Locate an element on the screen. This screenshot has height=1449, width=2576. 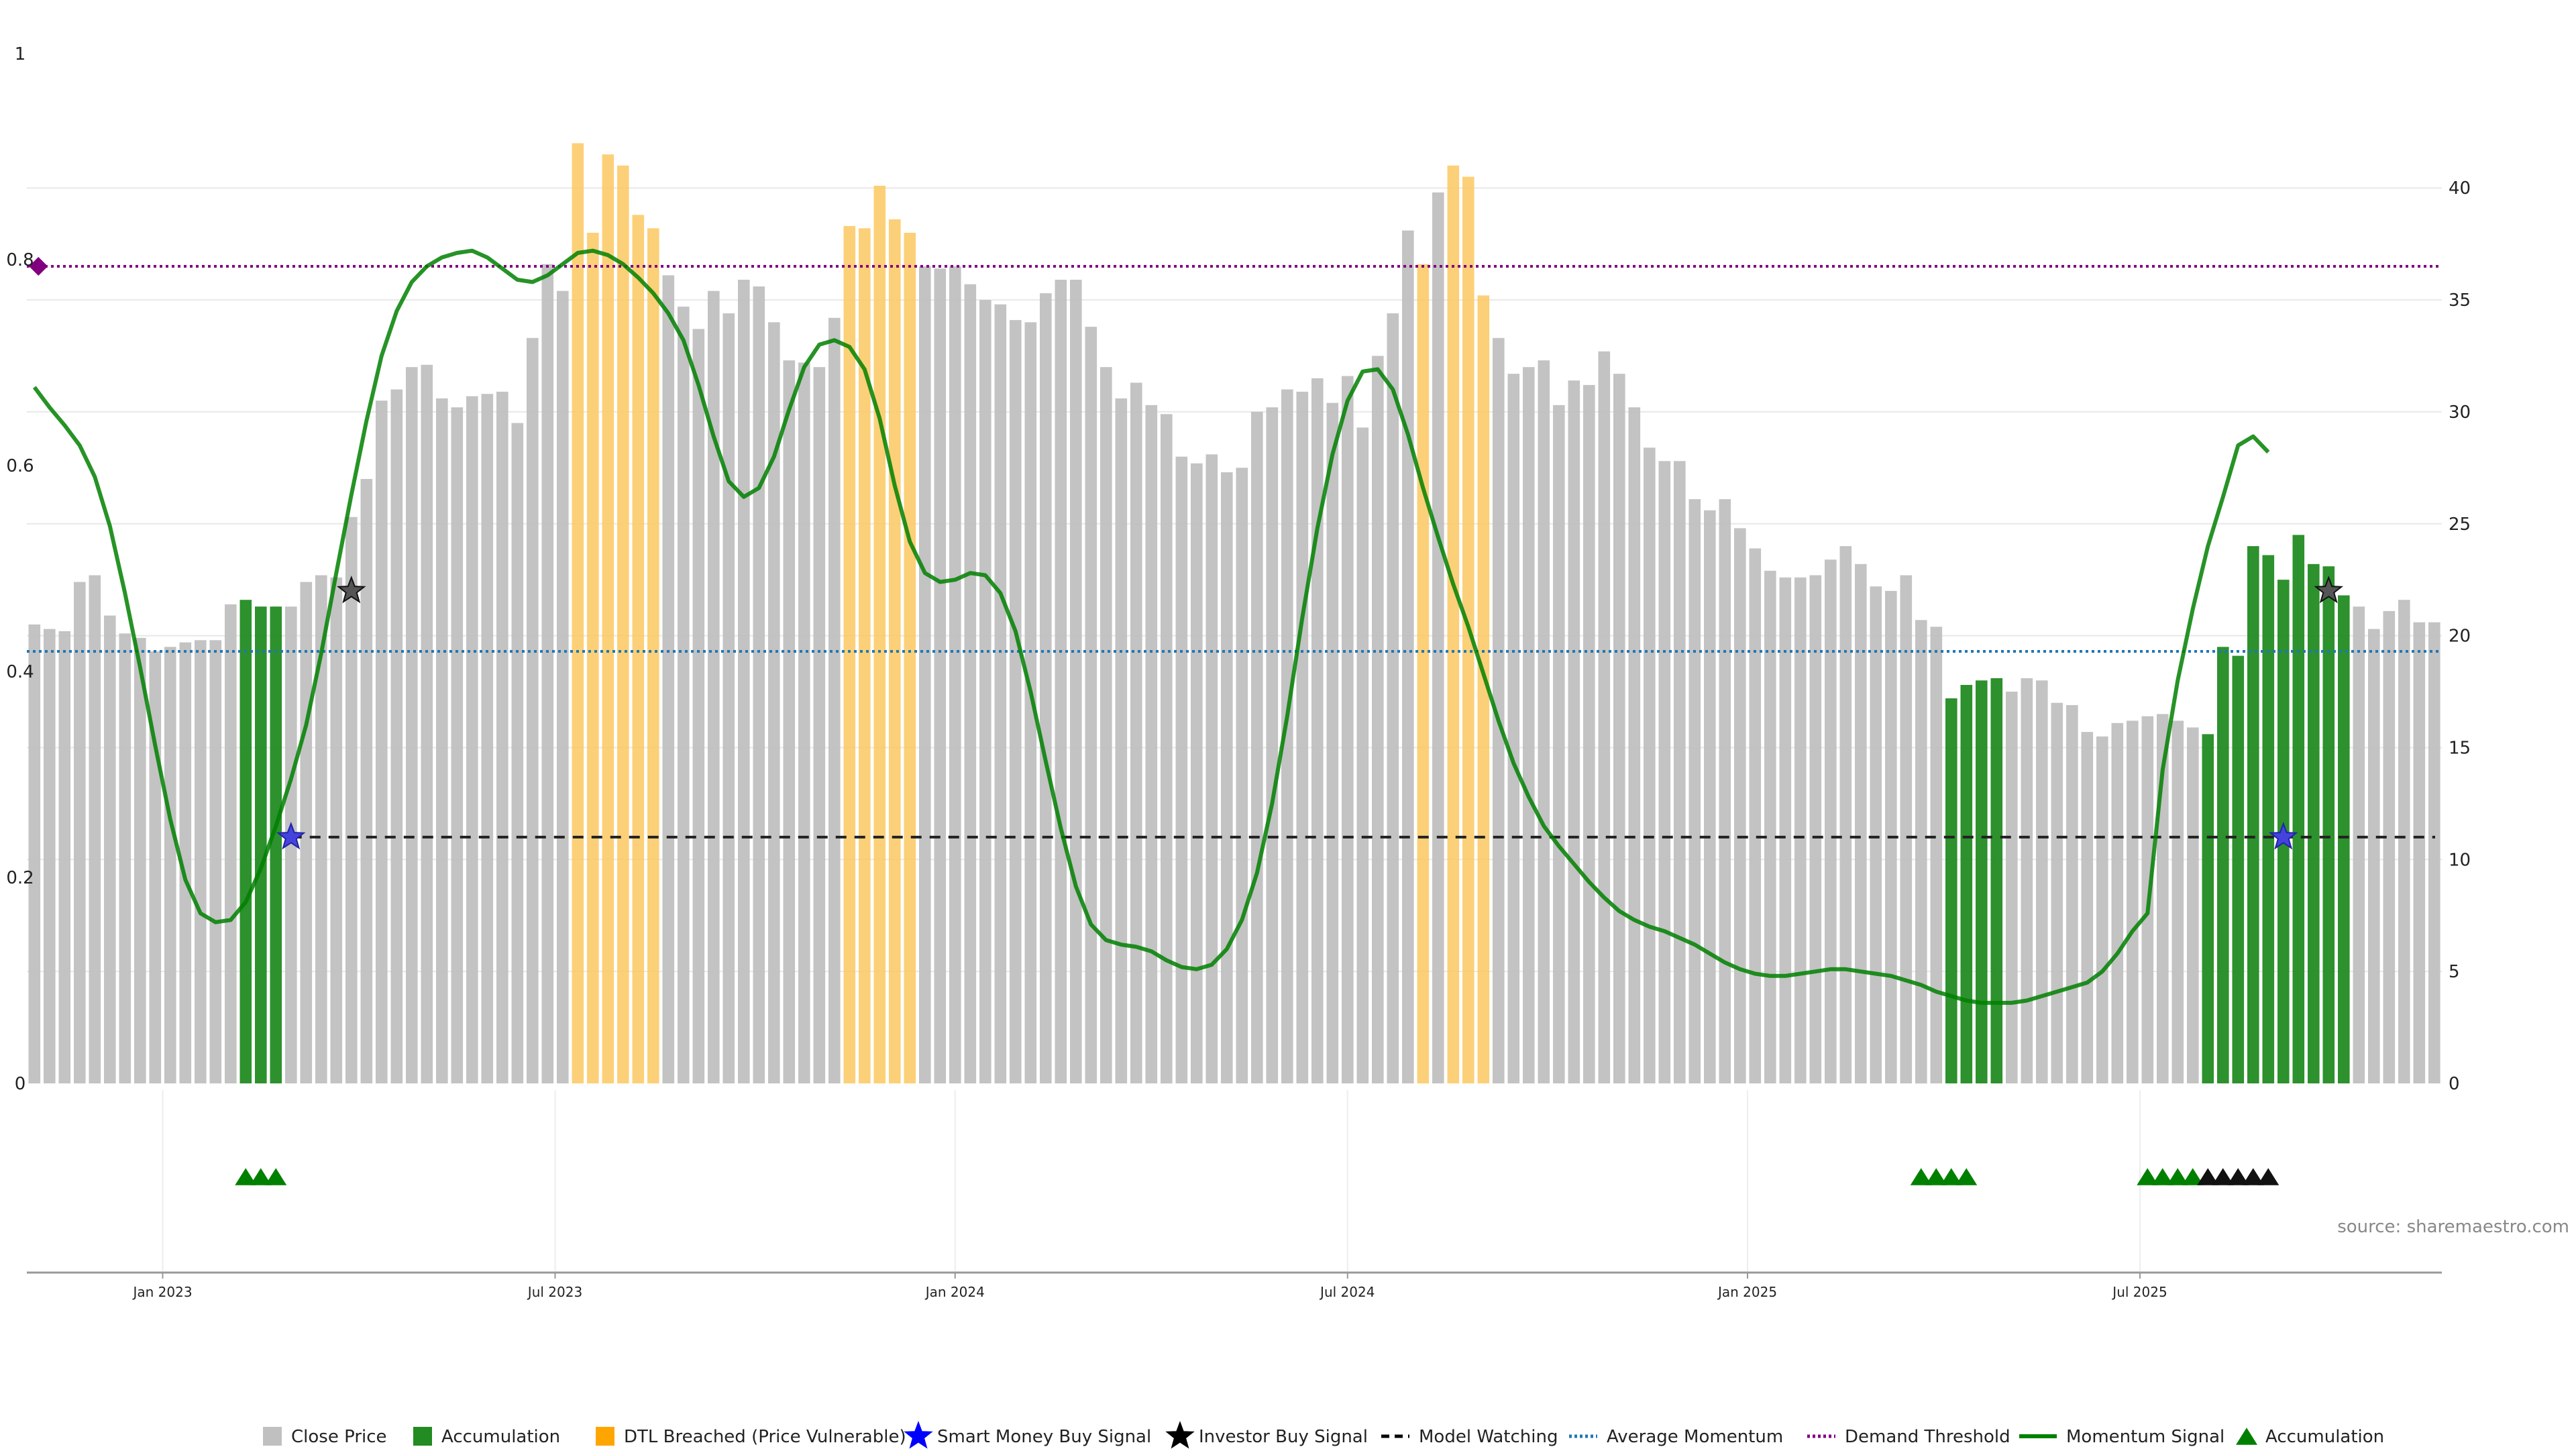
legend-item: Average Momentum is located at coordinates (1676, 1437).